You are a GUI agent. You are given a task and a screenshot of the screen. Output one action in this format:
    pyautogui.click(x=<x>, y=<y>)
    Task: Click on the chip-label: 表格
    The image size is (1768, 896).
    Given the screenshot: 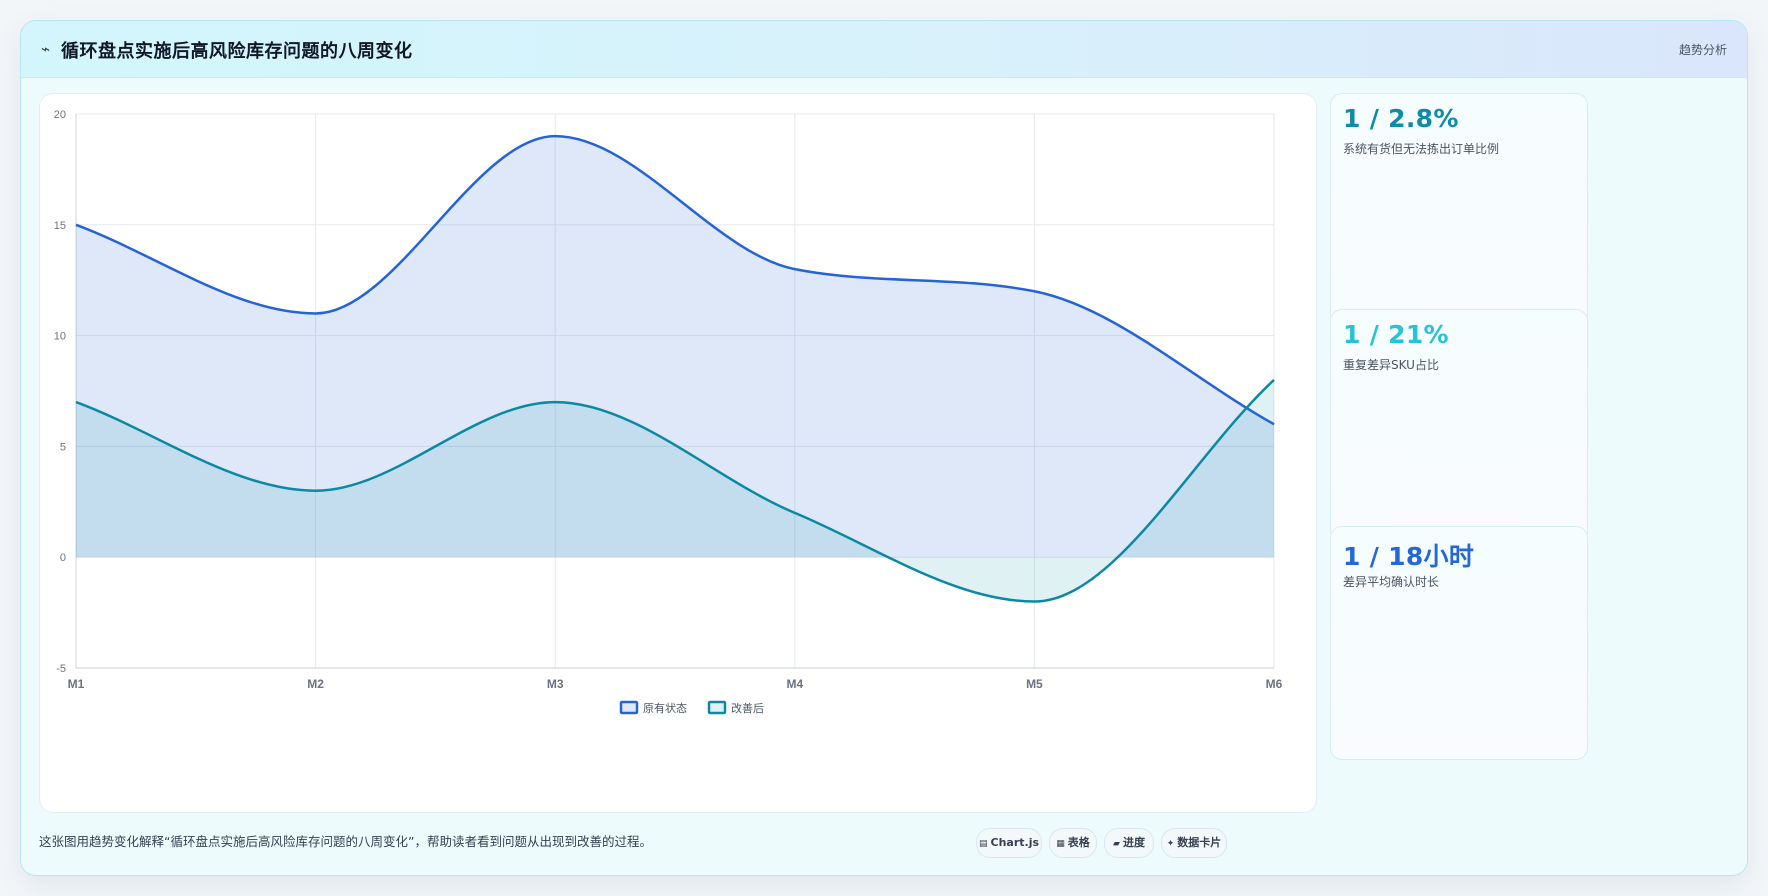 What is the action you would take?
    pyautogui.click(x=1078, y=842)
    